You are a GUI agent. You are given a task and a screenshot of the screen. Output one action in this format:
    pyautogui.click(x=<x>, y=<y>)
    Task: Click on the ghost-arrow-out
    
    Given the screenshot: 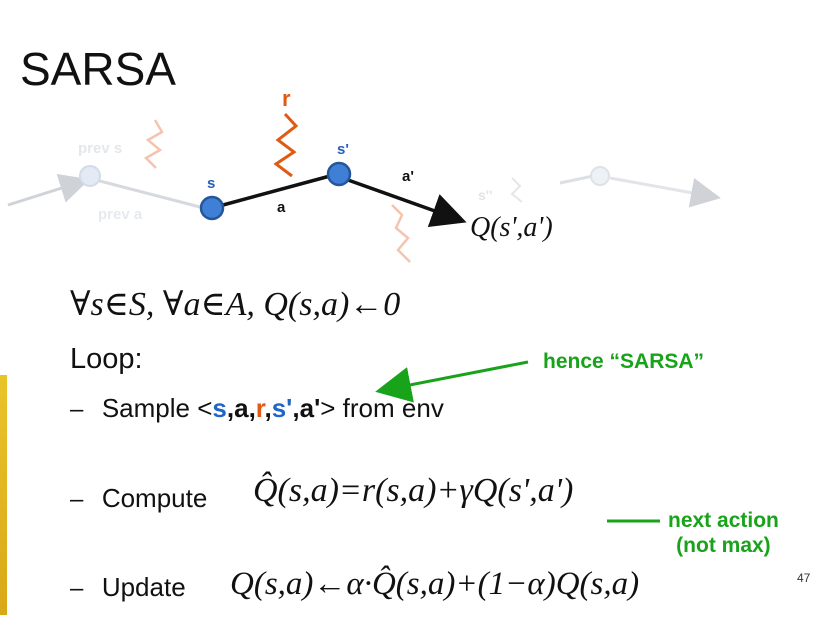 What is the action you would take?
    pyautogui.click(x=665, y=192)
    